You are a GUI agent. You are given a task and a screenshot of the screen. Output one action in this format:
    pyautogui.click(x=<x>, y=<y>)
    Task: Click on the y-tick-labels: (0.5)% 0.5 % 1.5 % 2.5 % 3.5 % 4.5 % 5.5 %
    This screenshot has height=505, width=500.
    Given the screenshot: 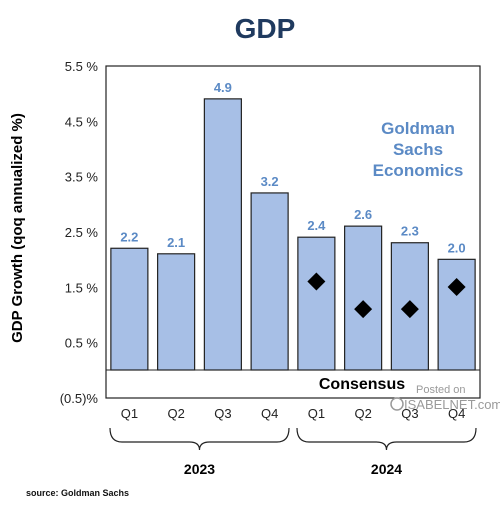 What is the action you would take?
    pyautogui.click(x=79, y=232)
    